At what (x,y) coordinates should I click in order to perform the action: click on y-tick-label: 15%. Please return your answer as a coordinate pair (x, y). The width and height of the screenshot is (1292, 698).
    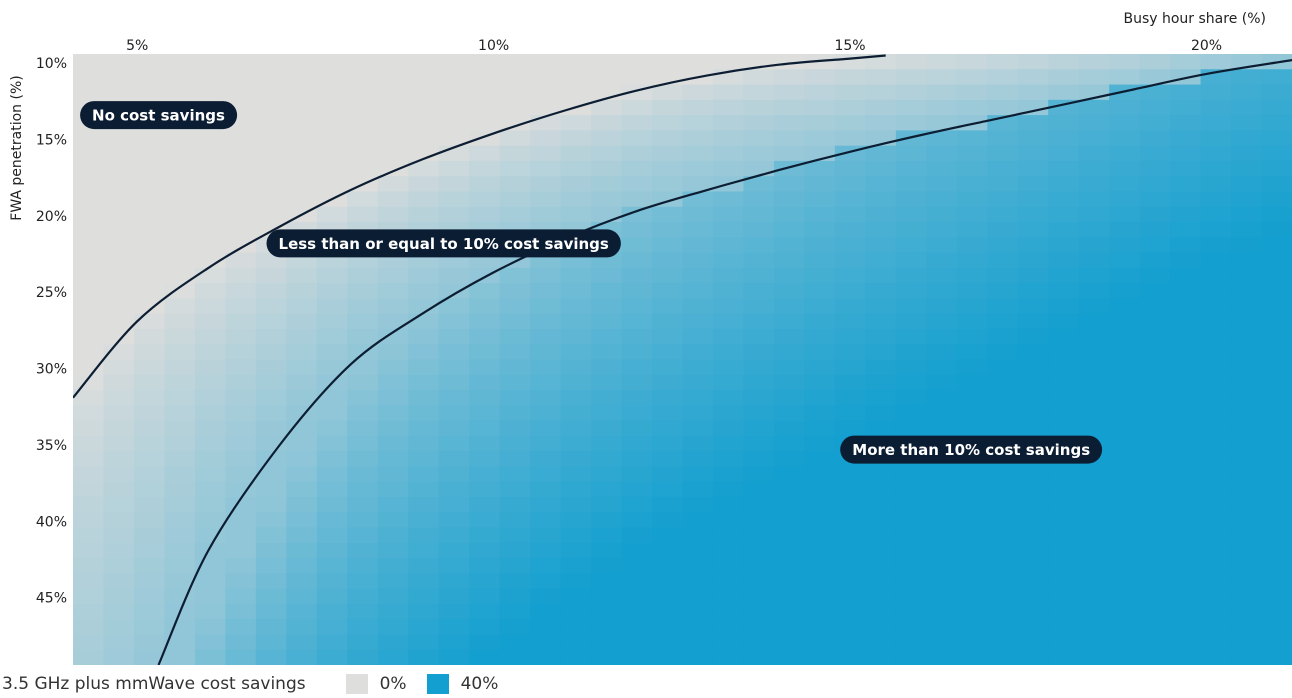
    Looking at the image, I should click on (51, 140).